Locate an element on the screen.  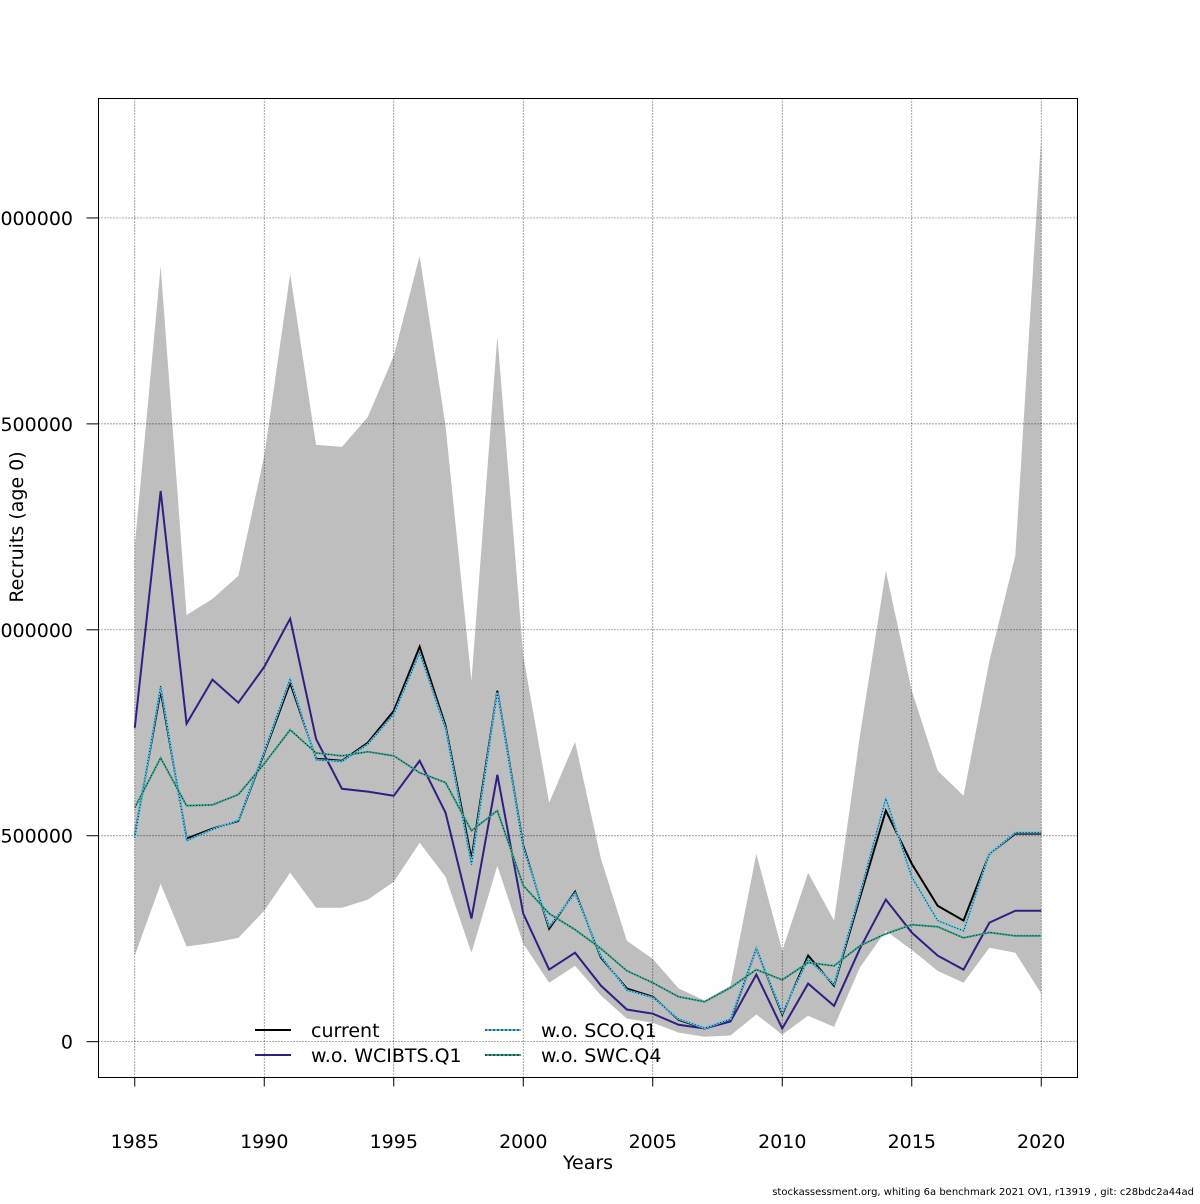
x-axis-label: Years is located at coordinates (587, 1163).